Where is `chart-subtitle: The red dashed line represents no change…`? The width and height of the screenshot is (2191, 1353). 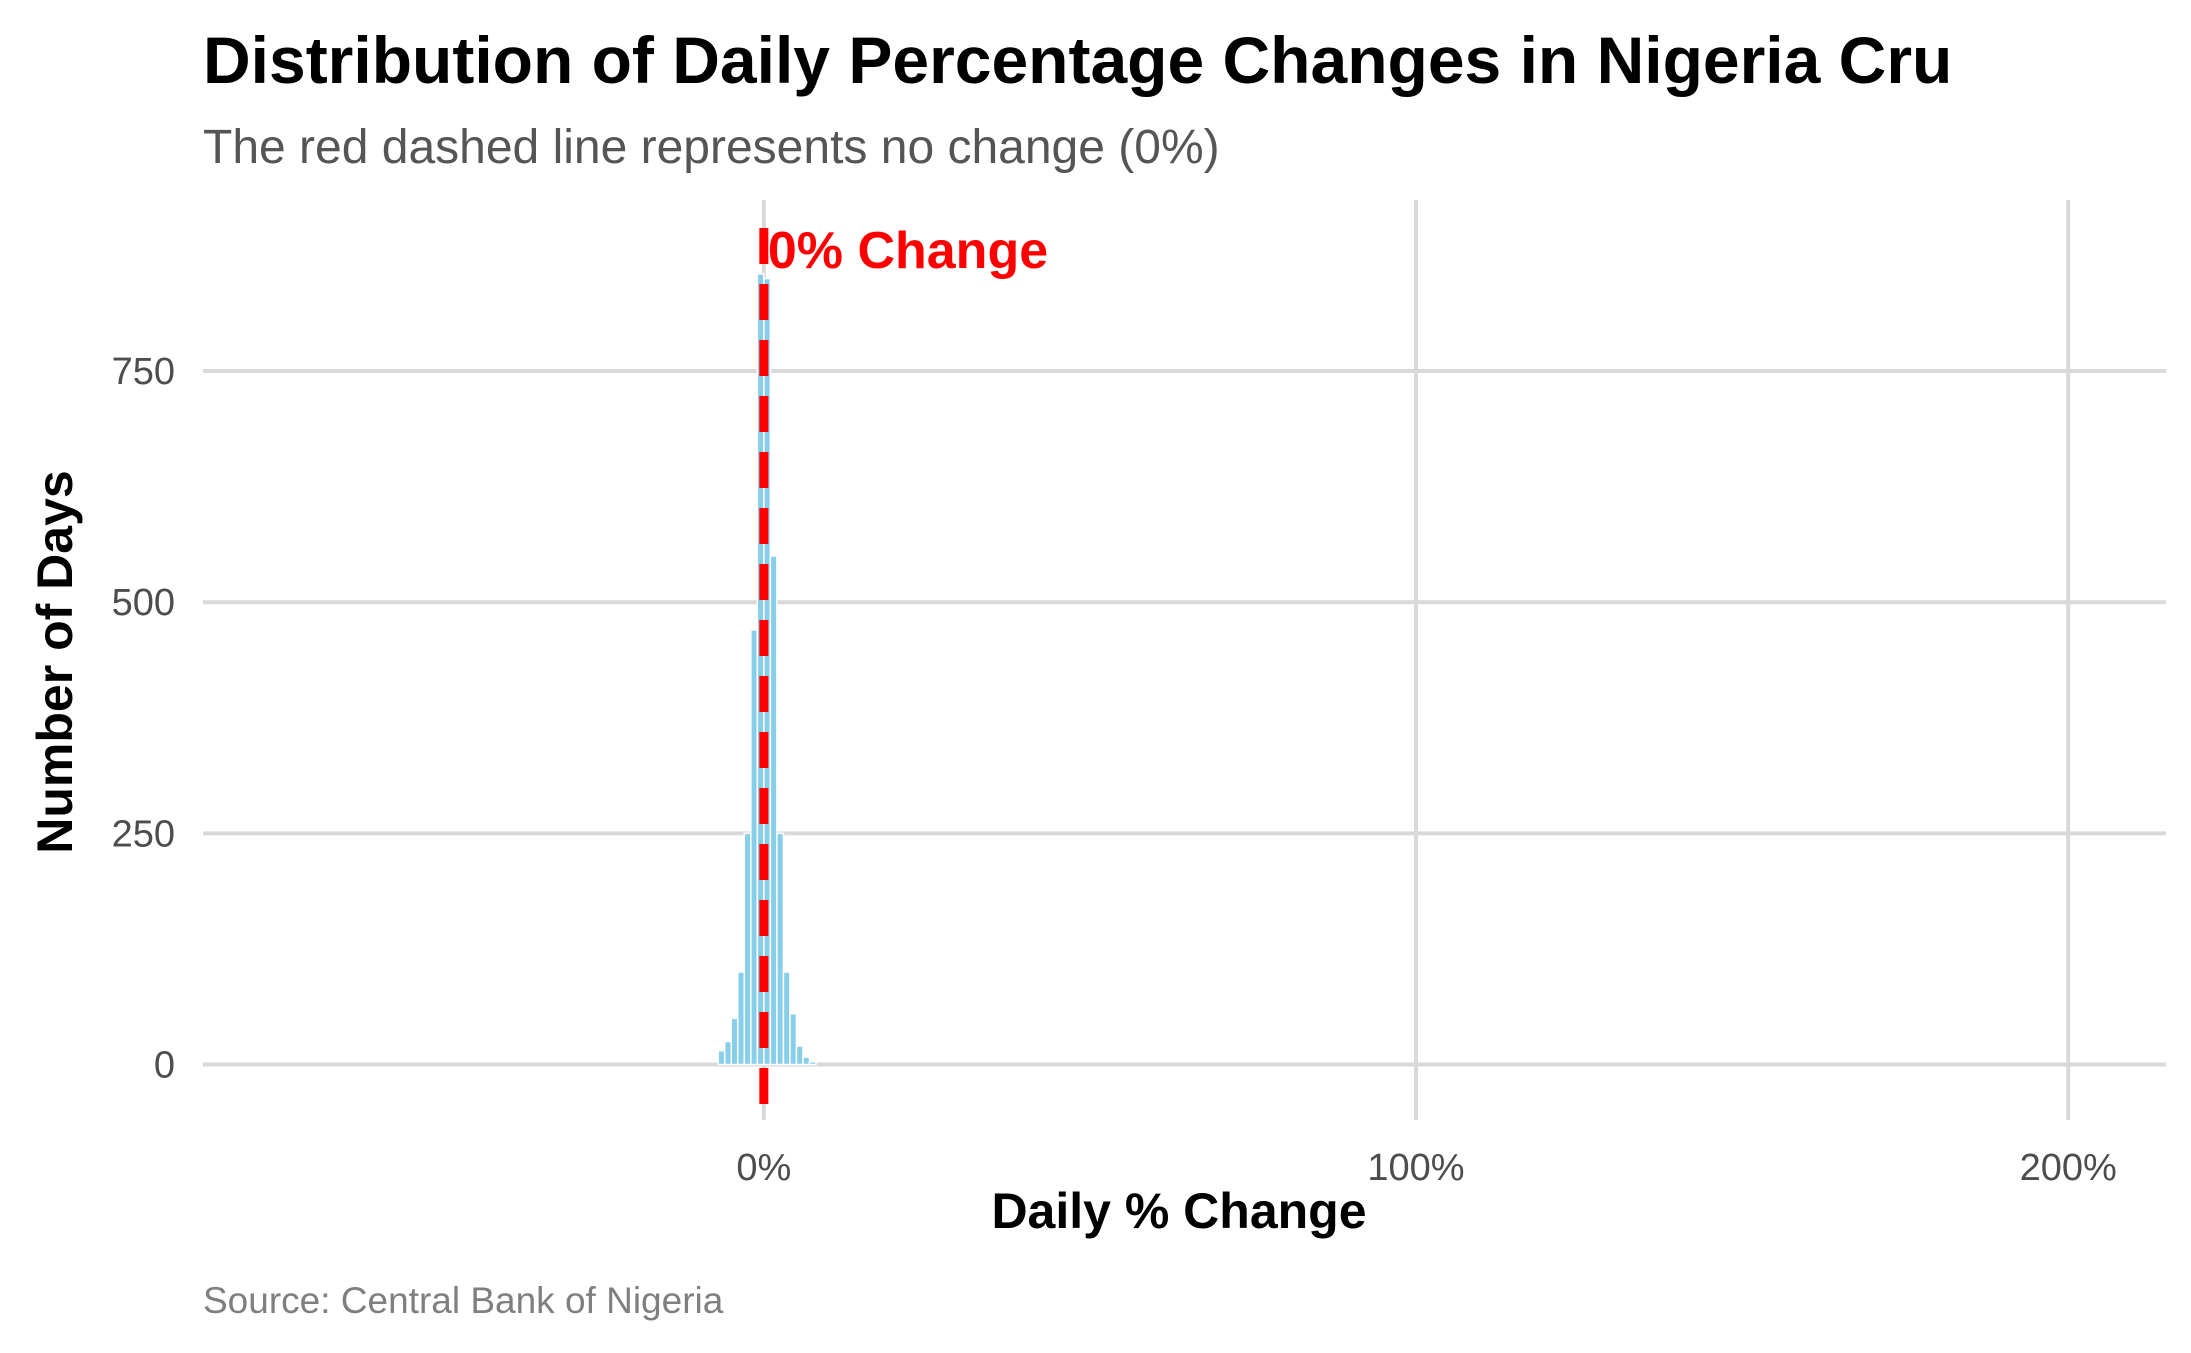
chart-subtitle: The red dashed line represents no change… is located at coordinates (711, 147).